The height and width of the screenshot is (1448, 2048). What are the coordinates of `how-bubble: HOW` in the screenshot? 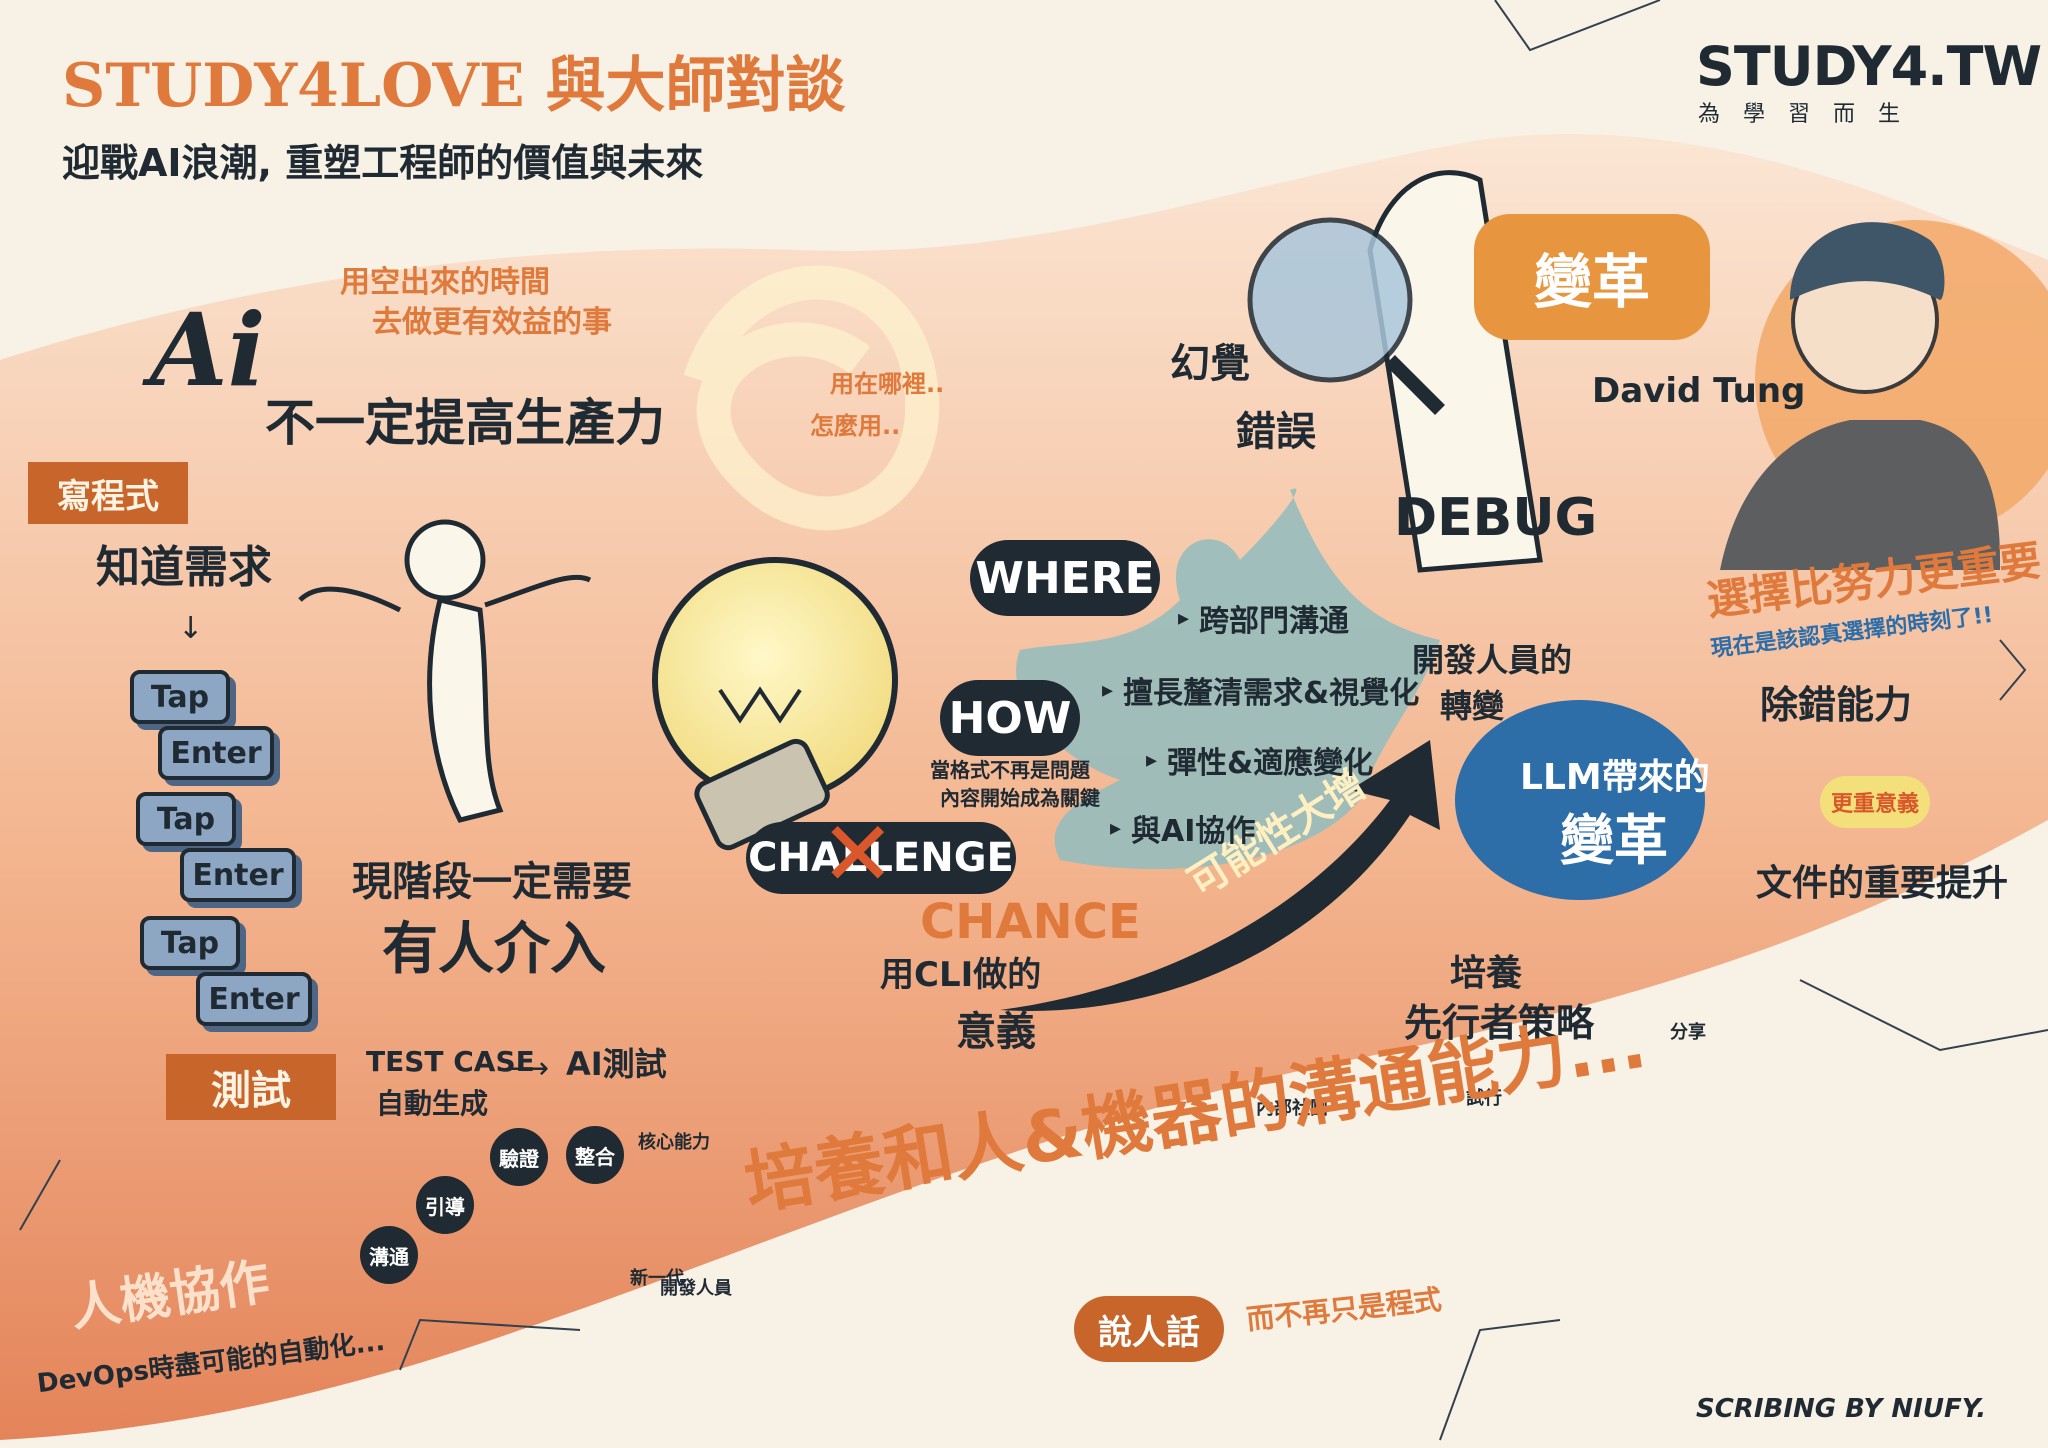 It's located at (1010, 718).